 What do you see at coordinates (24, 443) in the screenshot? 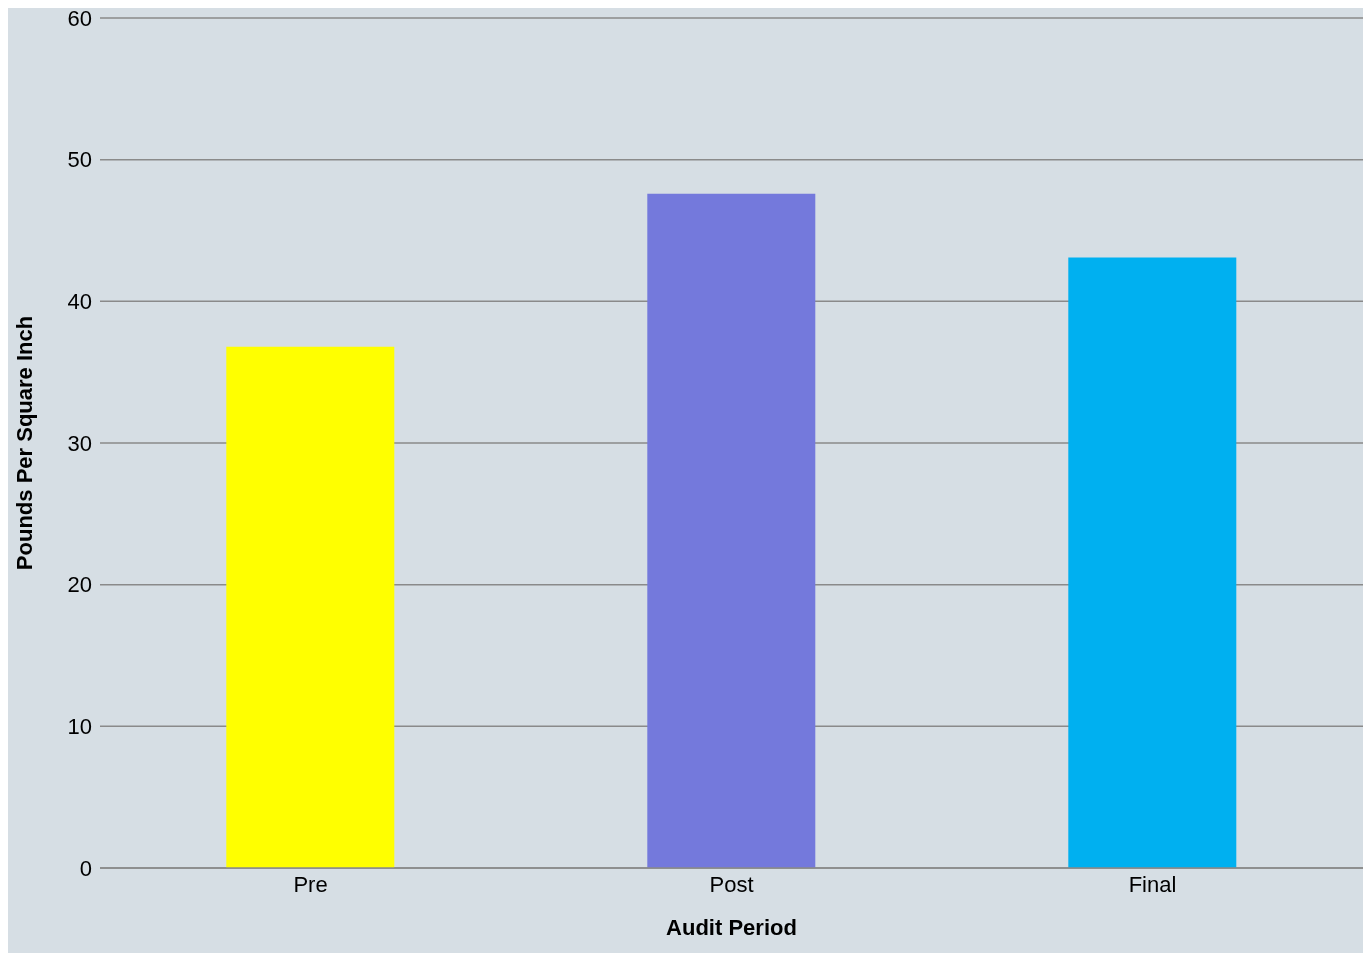
I see `y-axis-title: Pounds Per Square Inch` at bounding box center [24, 443].